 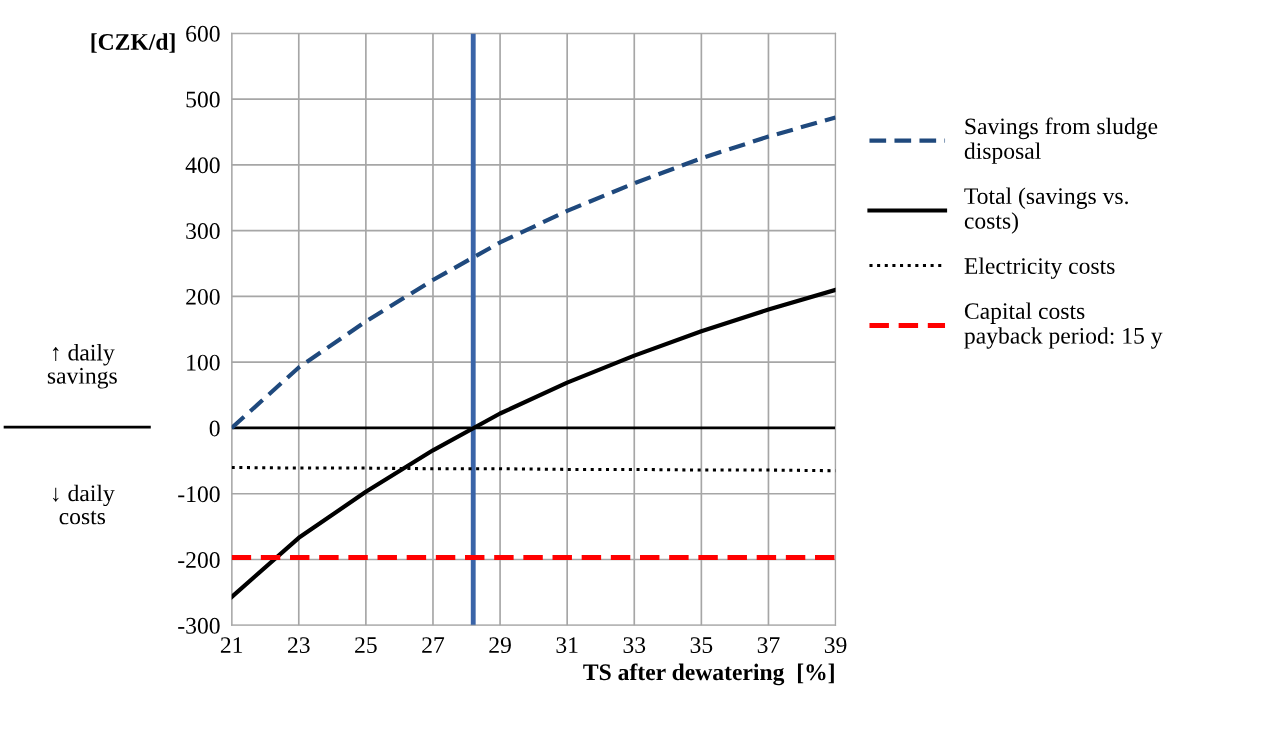 I want to click on y-tick-label: -300, so click(x=199, y=625).